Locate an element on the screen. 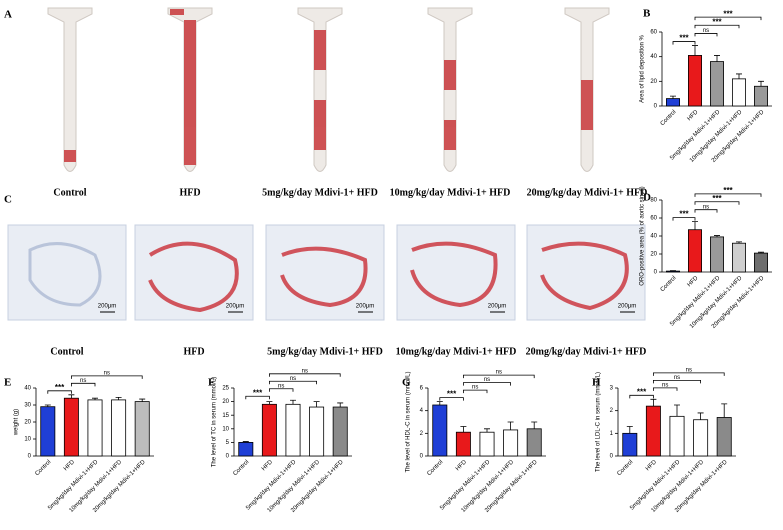  y-tick-label: 80 is located at coordinates (653, 201).